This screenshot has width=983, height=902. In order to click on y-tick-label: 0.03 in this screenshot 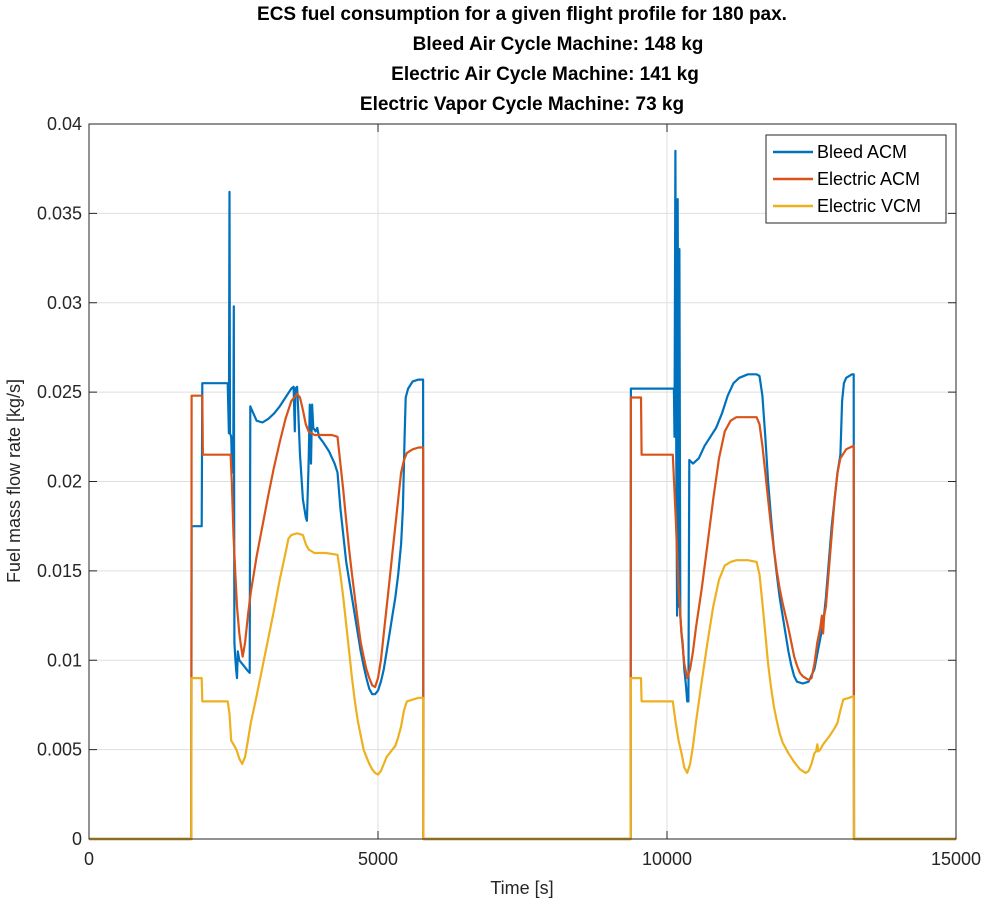, I will do `click(64, 303)`.